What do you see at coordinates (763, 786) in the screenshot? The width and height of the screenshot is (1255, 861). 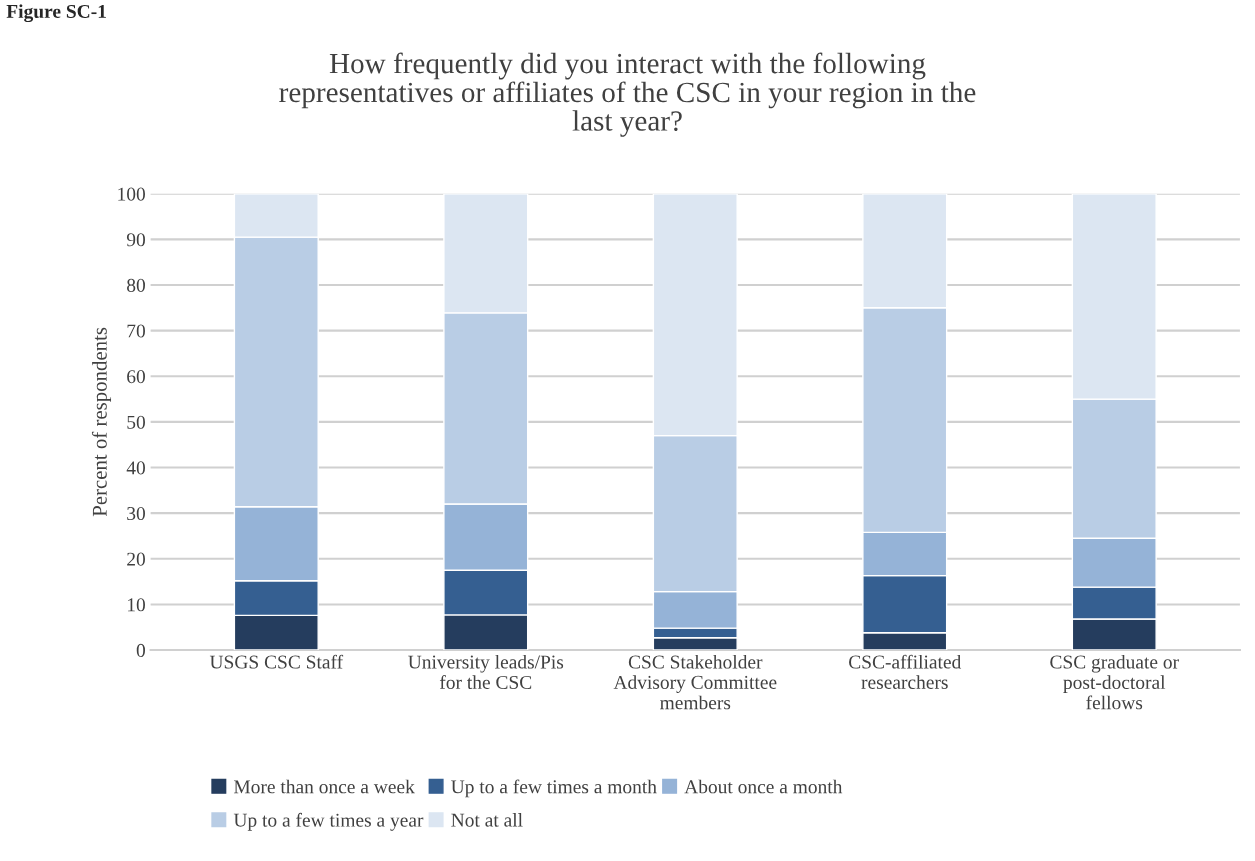 I see `legend-label: About once a month` at bounding box center [763, 786].